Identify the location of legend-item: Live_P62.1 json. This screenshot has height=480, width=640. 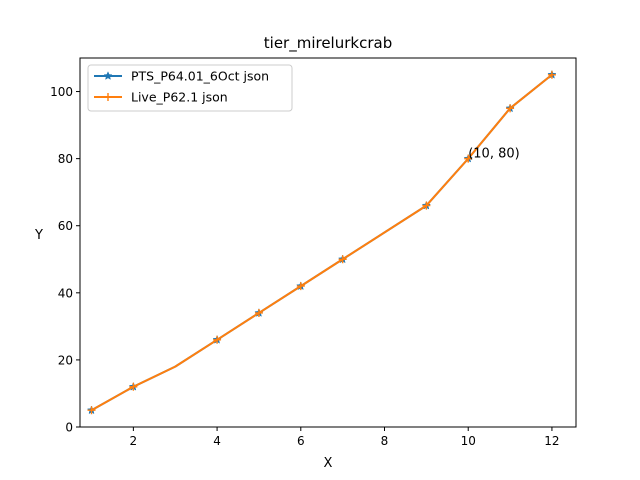
(161, 97).